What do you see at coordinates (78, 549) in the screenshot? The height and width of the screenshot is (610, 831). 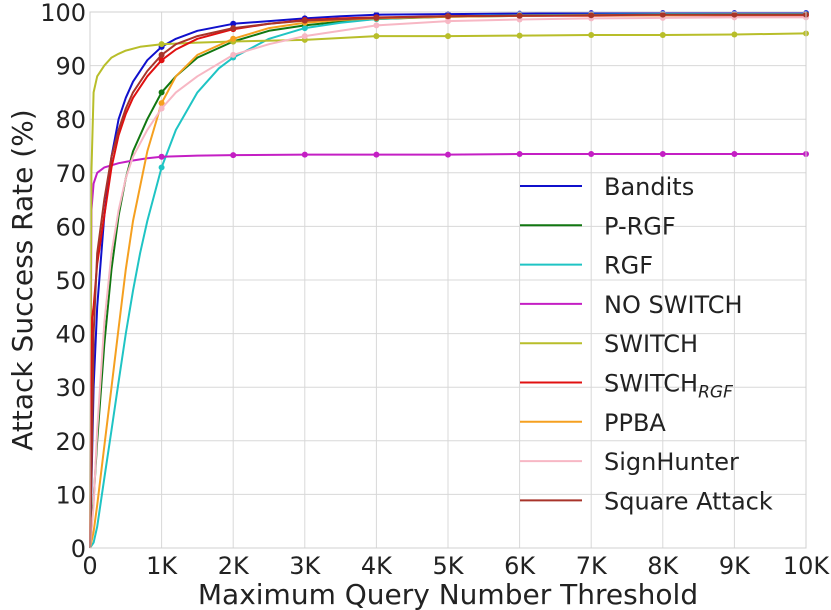 I see `y-tick-label: 0` at bounding box center [78, 549].